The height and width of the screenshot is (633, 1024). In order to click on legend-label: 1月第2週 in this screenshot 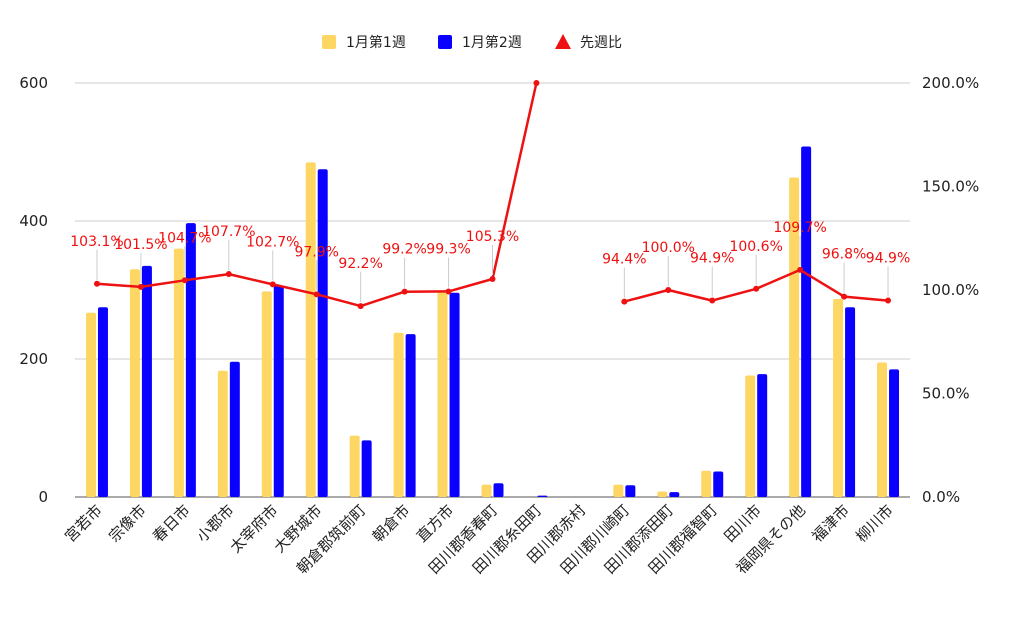, I will do `click(492, 42)`.